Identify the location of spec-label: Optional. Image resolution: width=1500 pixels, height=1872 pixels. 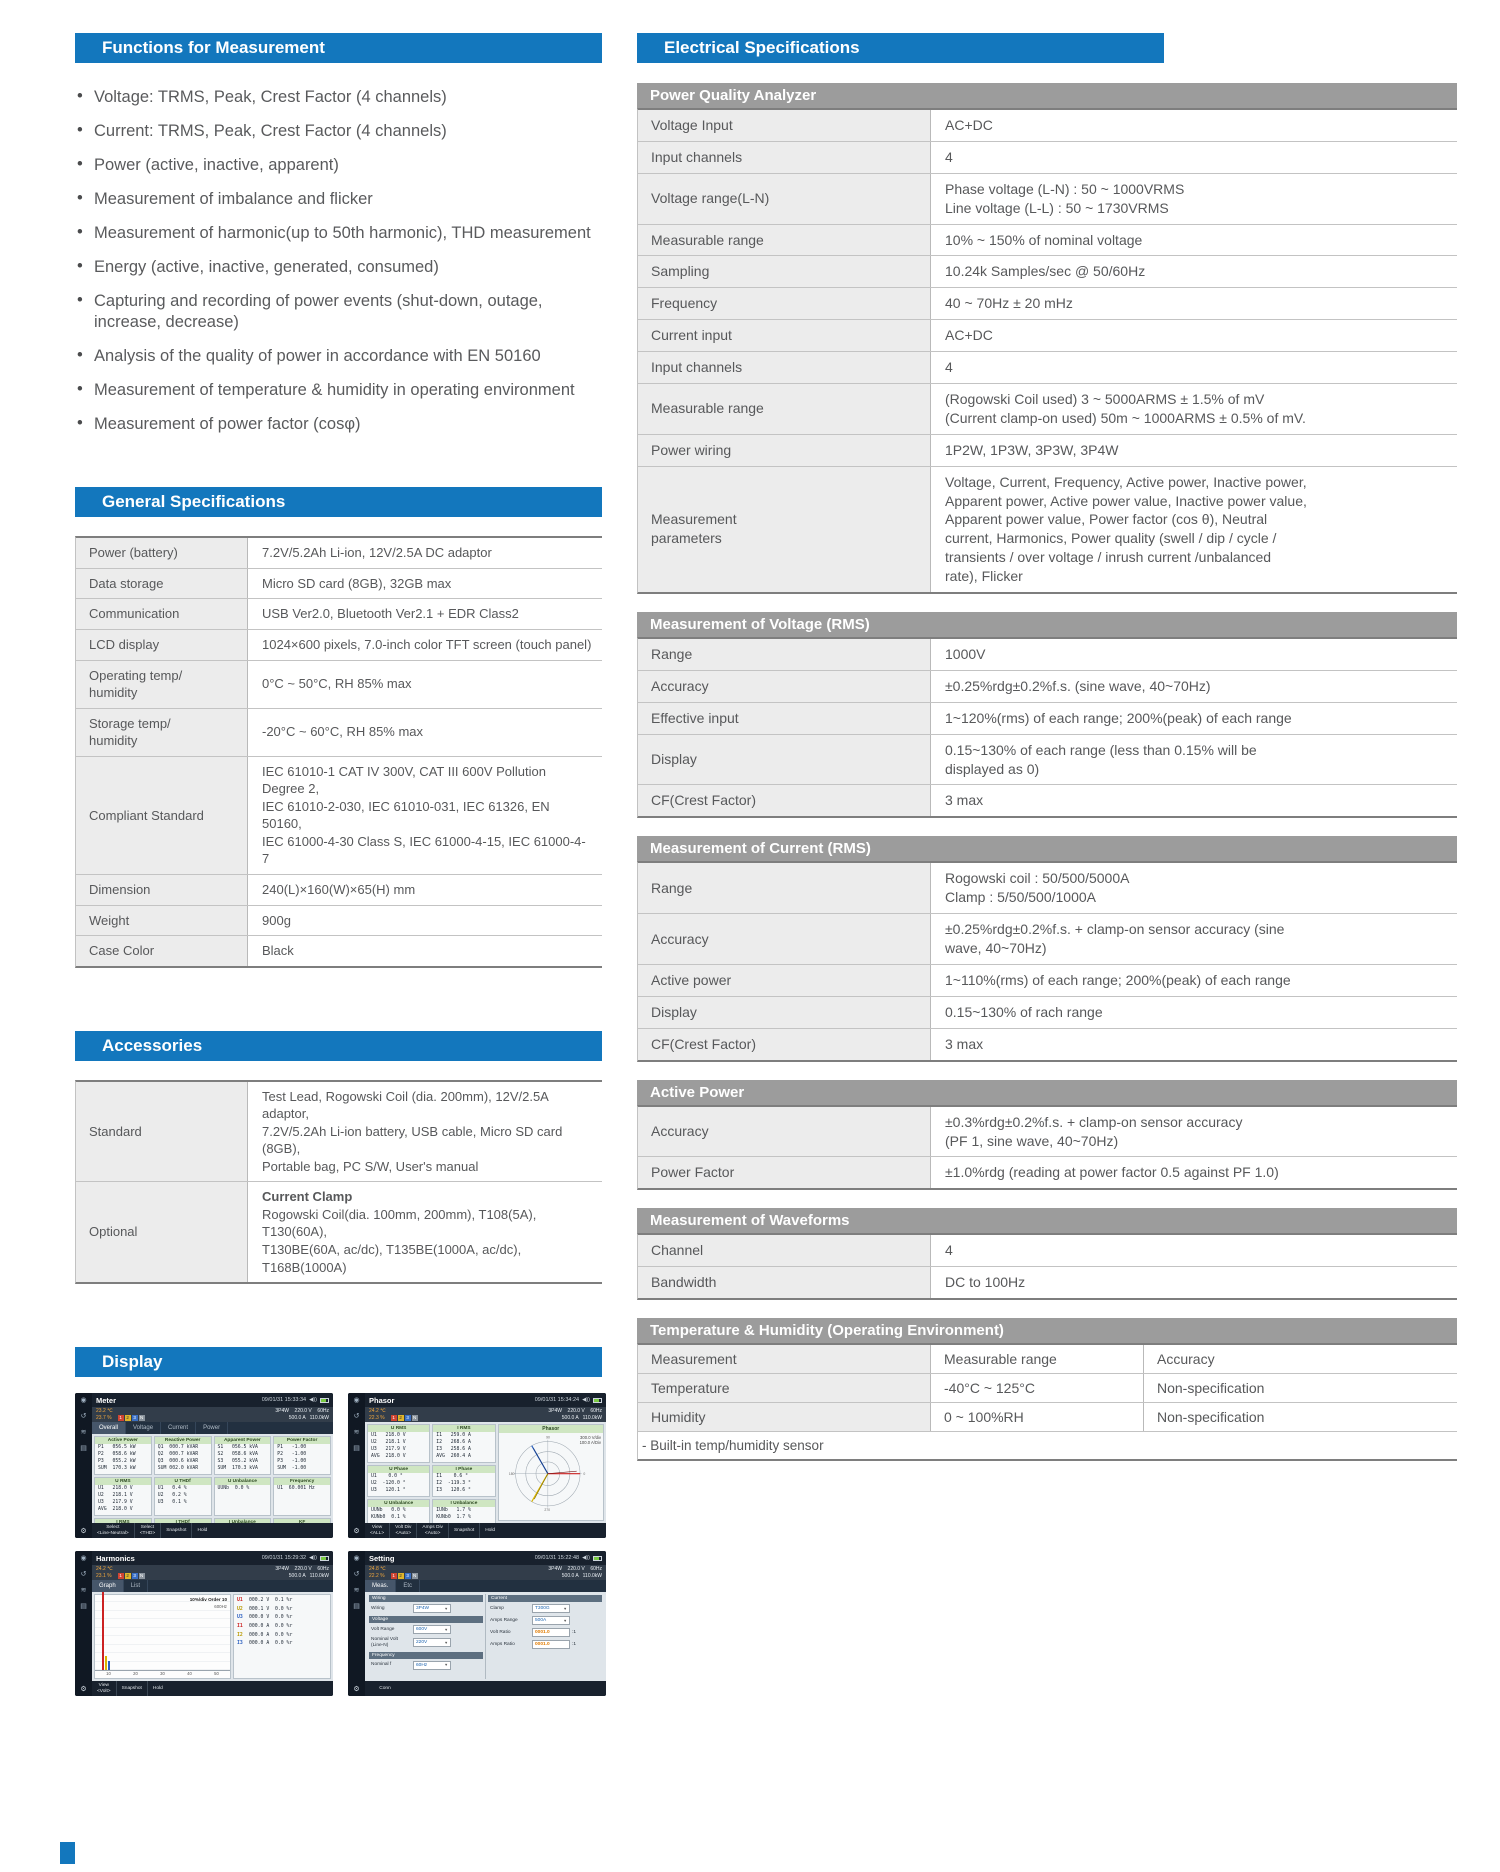
(162, 1232).